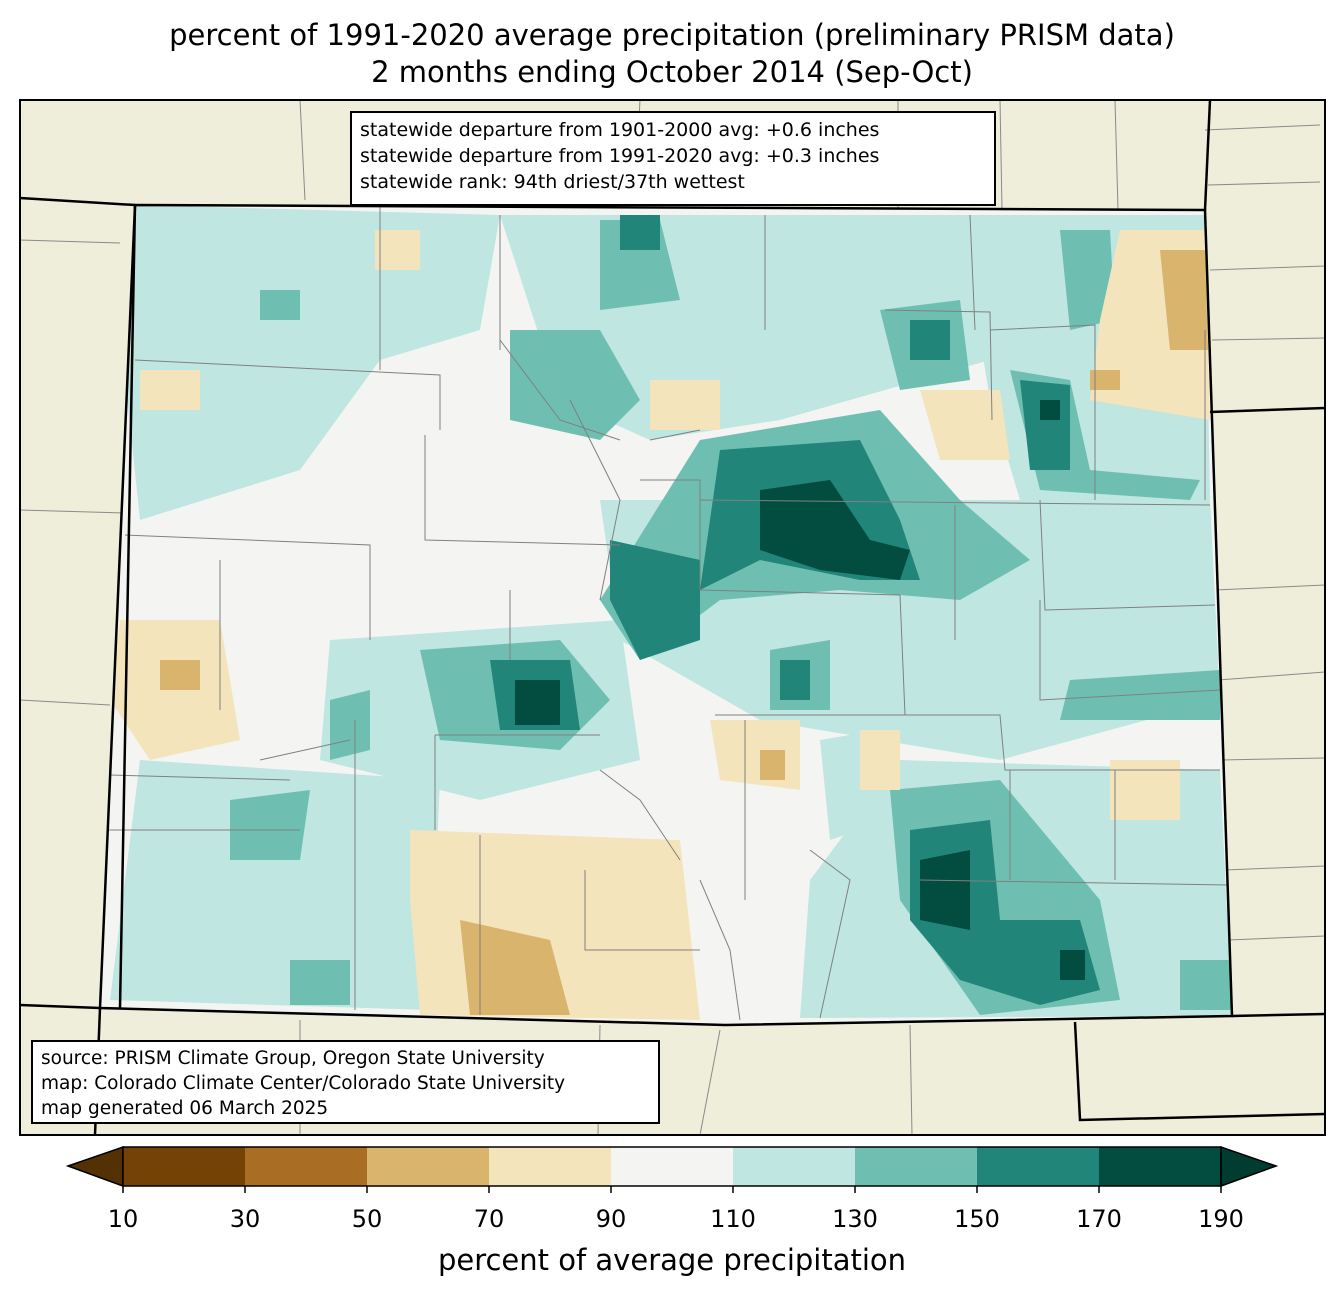 This screenshot has height=1299, width=1344. I want to click on colorbar-tick-label: 30, so click(245, 1219).